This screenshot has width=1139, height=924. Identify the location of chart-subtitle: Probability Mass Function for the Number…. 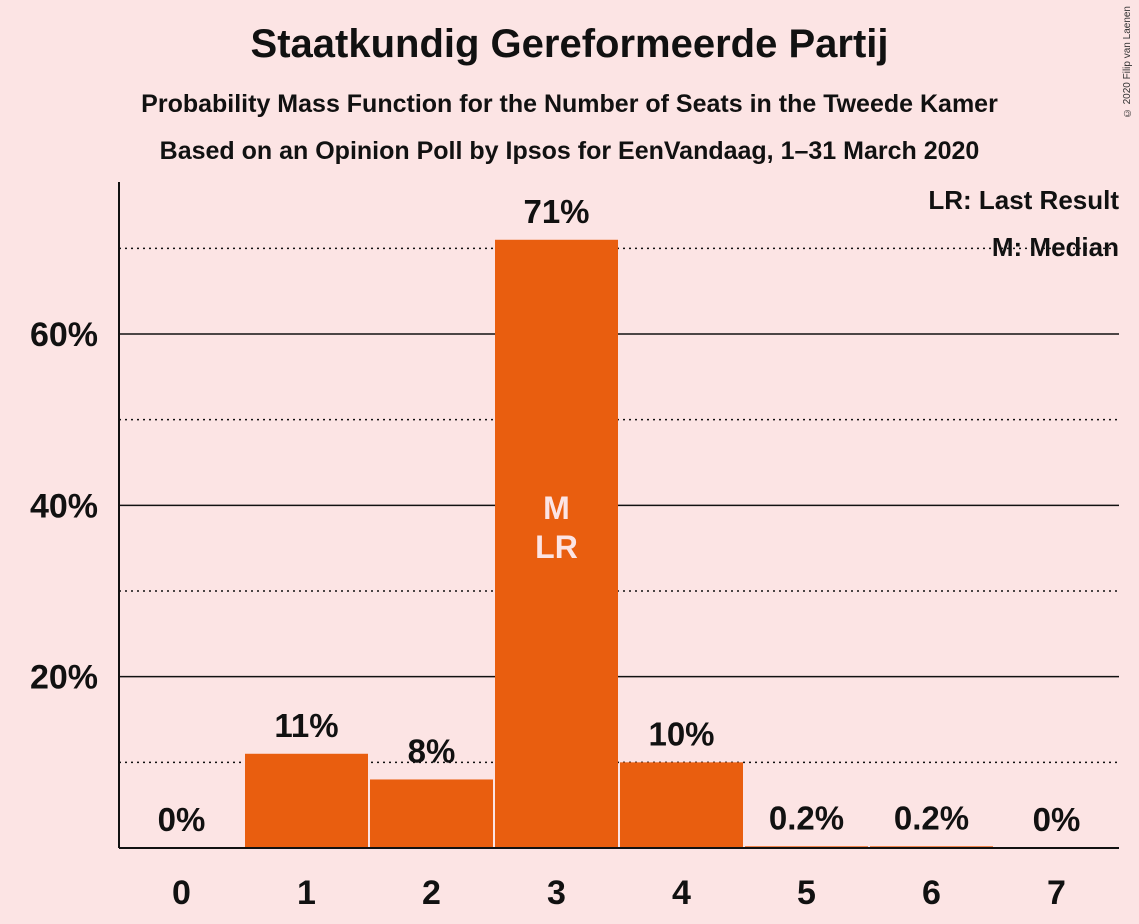
(569, 104).